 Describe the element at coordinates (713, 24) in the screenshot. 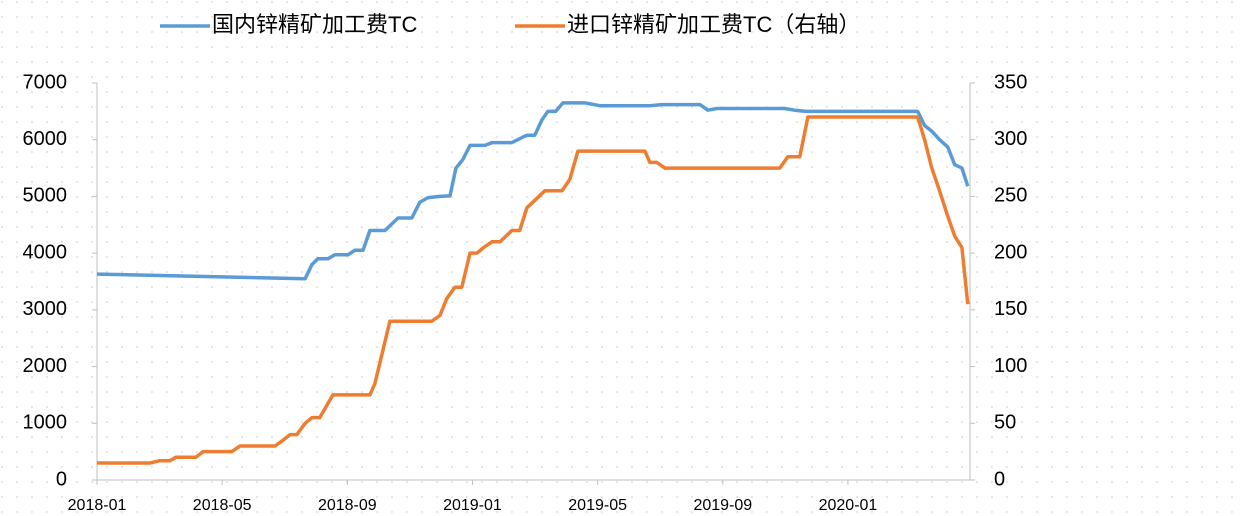

I see `legend-label: 进口锌精矿加工费TC（右轴）` at that location.